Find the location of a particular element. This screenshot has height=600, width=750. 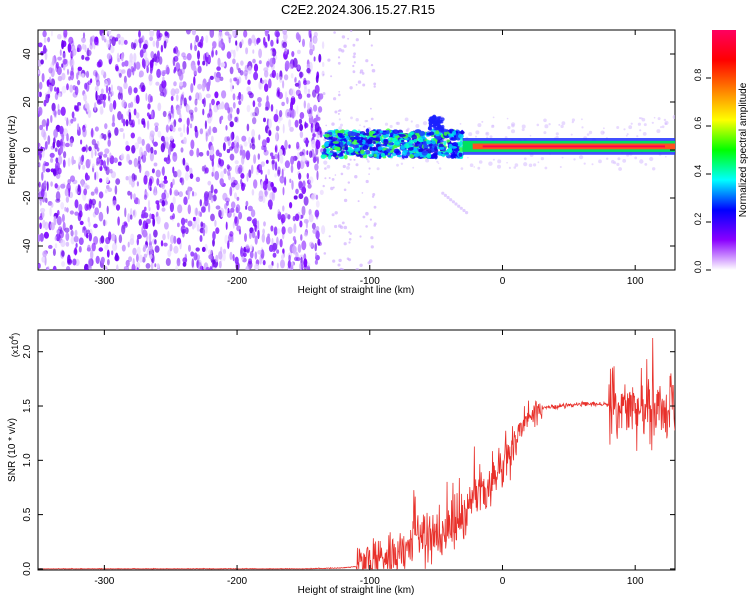

band-bump-blob is located at coordinates (430, 123).